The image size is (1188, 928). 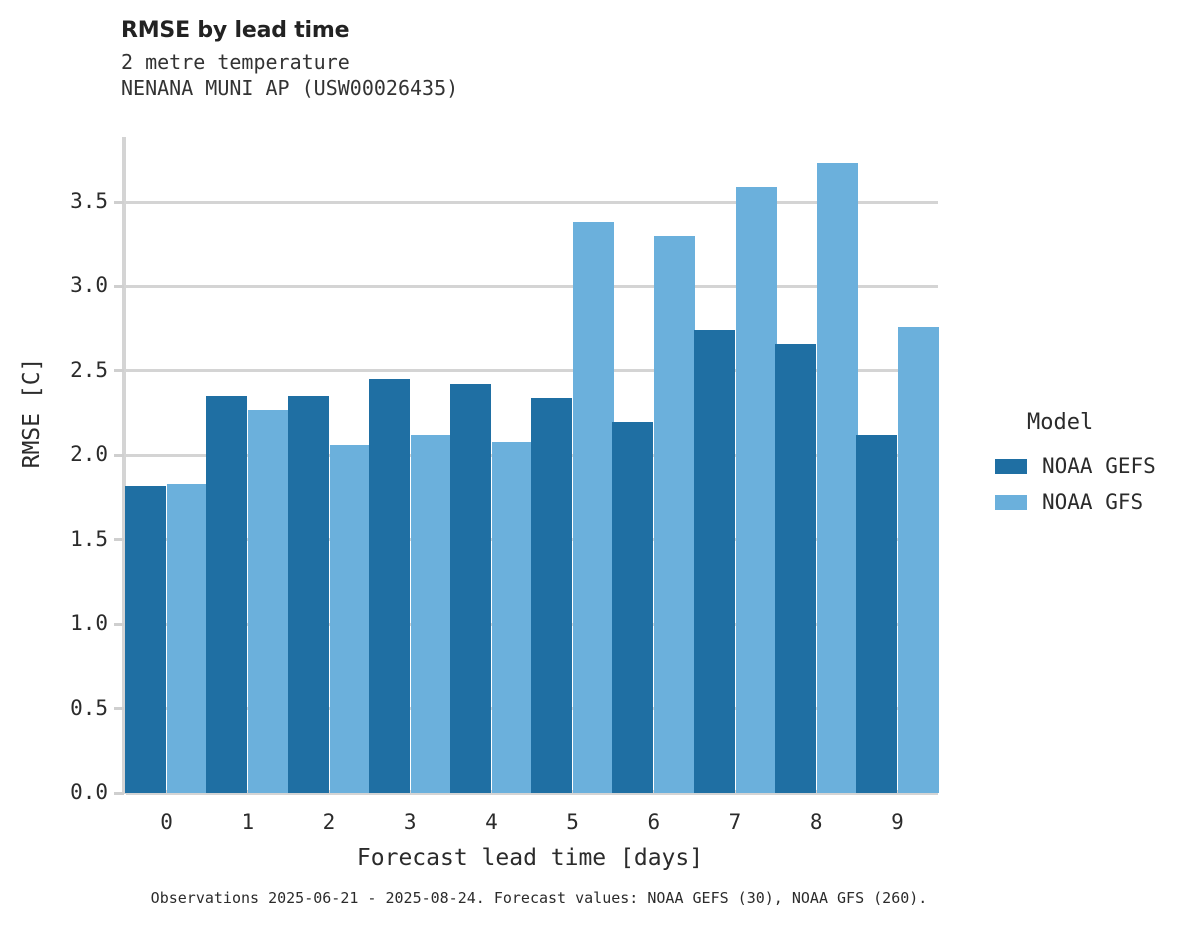 I want to click on x-tick-label: 4, so click(x=491, y=822).